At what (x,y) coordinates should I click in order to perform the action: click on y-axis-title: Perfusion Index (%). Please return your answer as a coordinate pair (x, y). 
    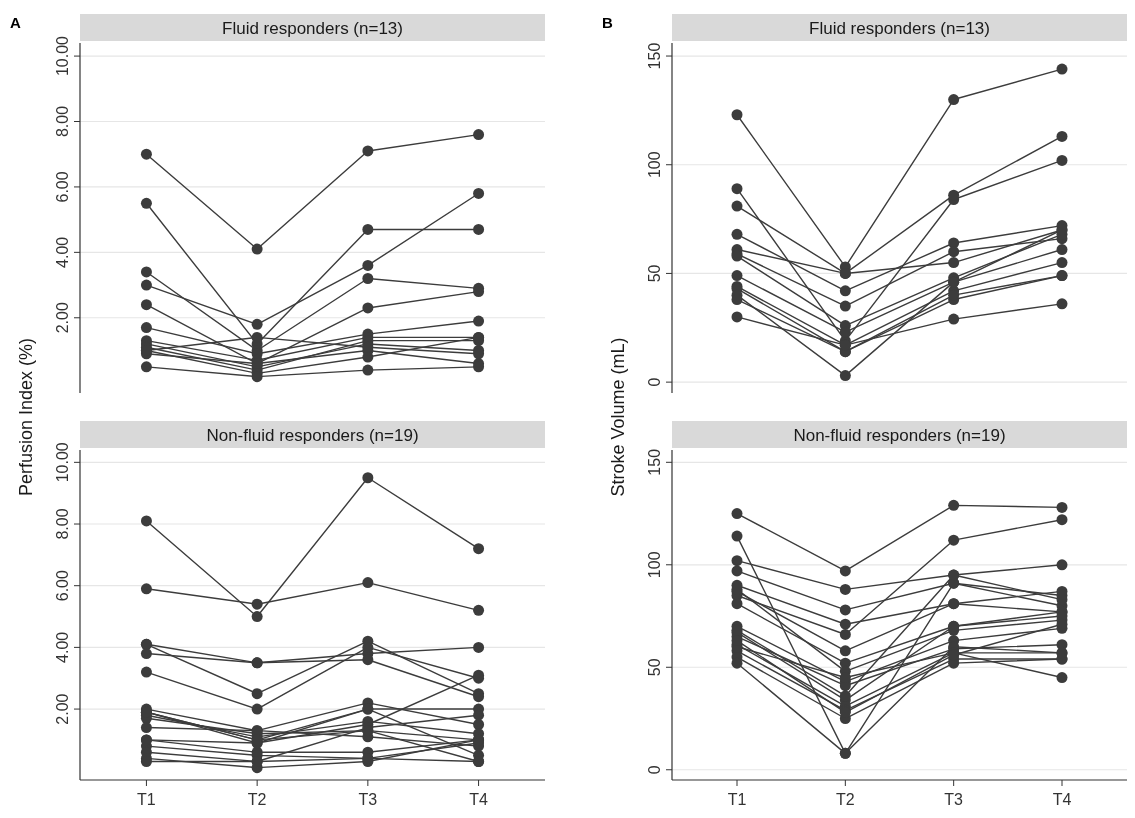
    Looking at the image, I should click on (26, 417).